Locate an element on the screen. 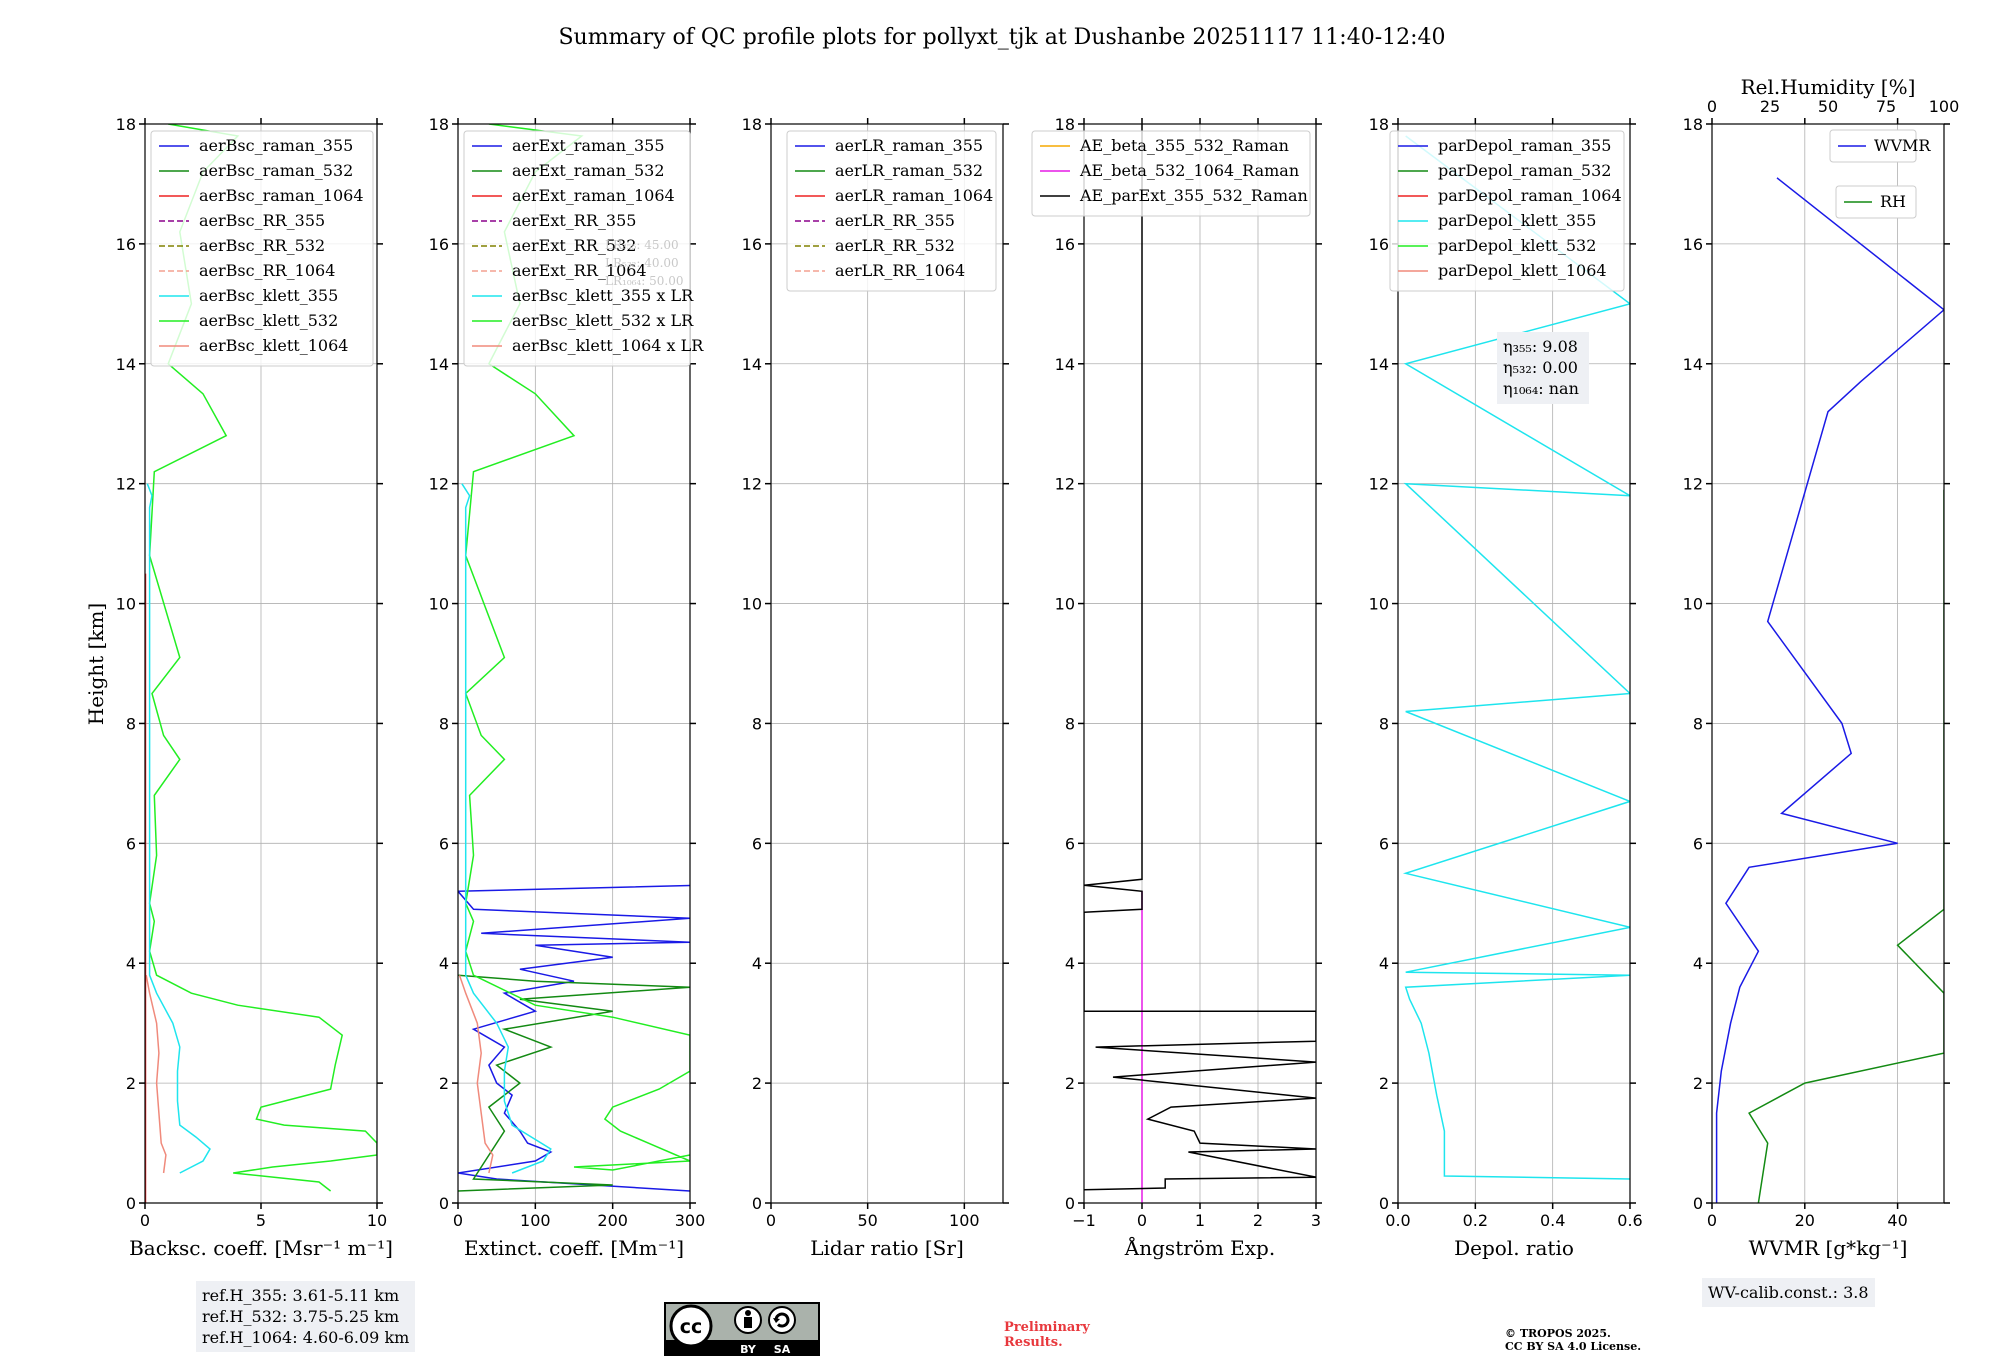 The height and width of the screenshot is (1360, 2000). legend-label: aerExt_raman_355 is located at coordinates (588, 145).